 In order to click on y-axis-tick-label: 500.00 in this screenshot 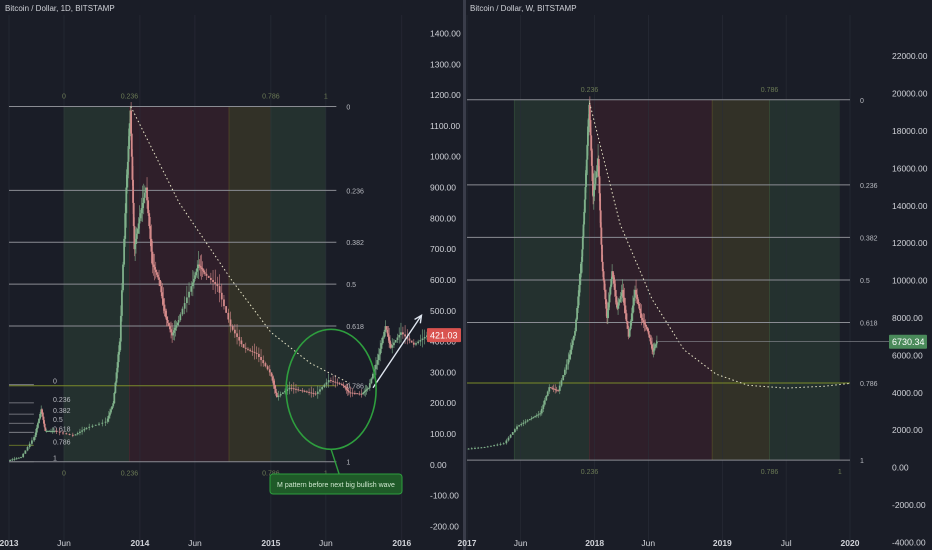, I will do `click(443, 311)`.